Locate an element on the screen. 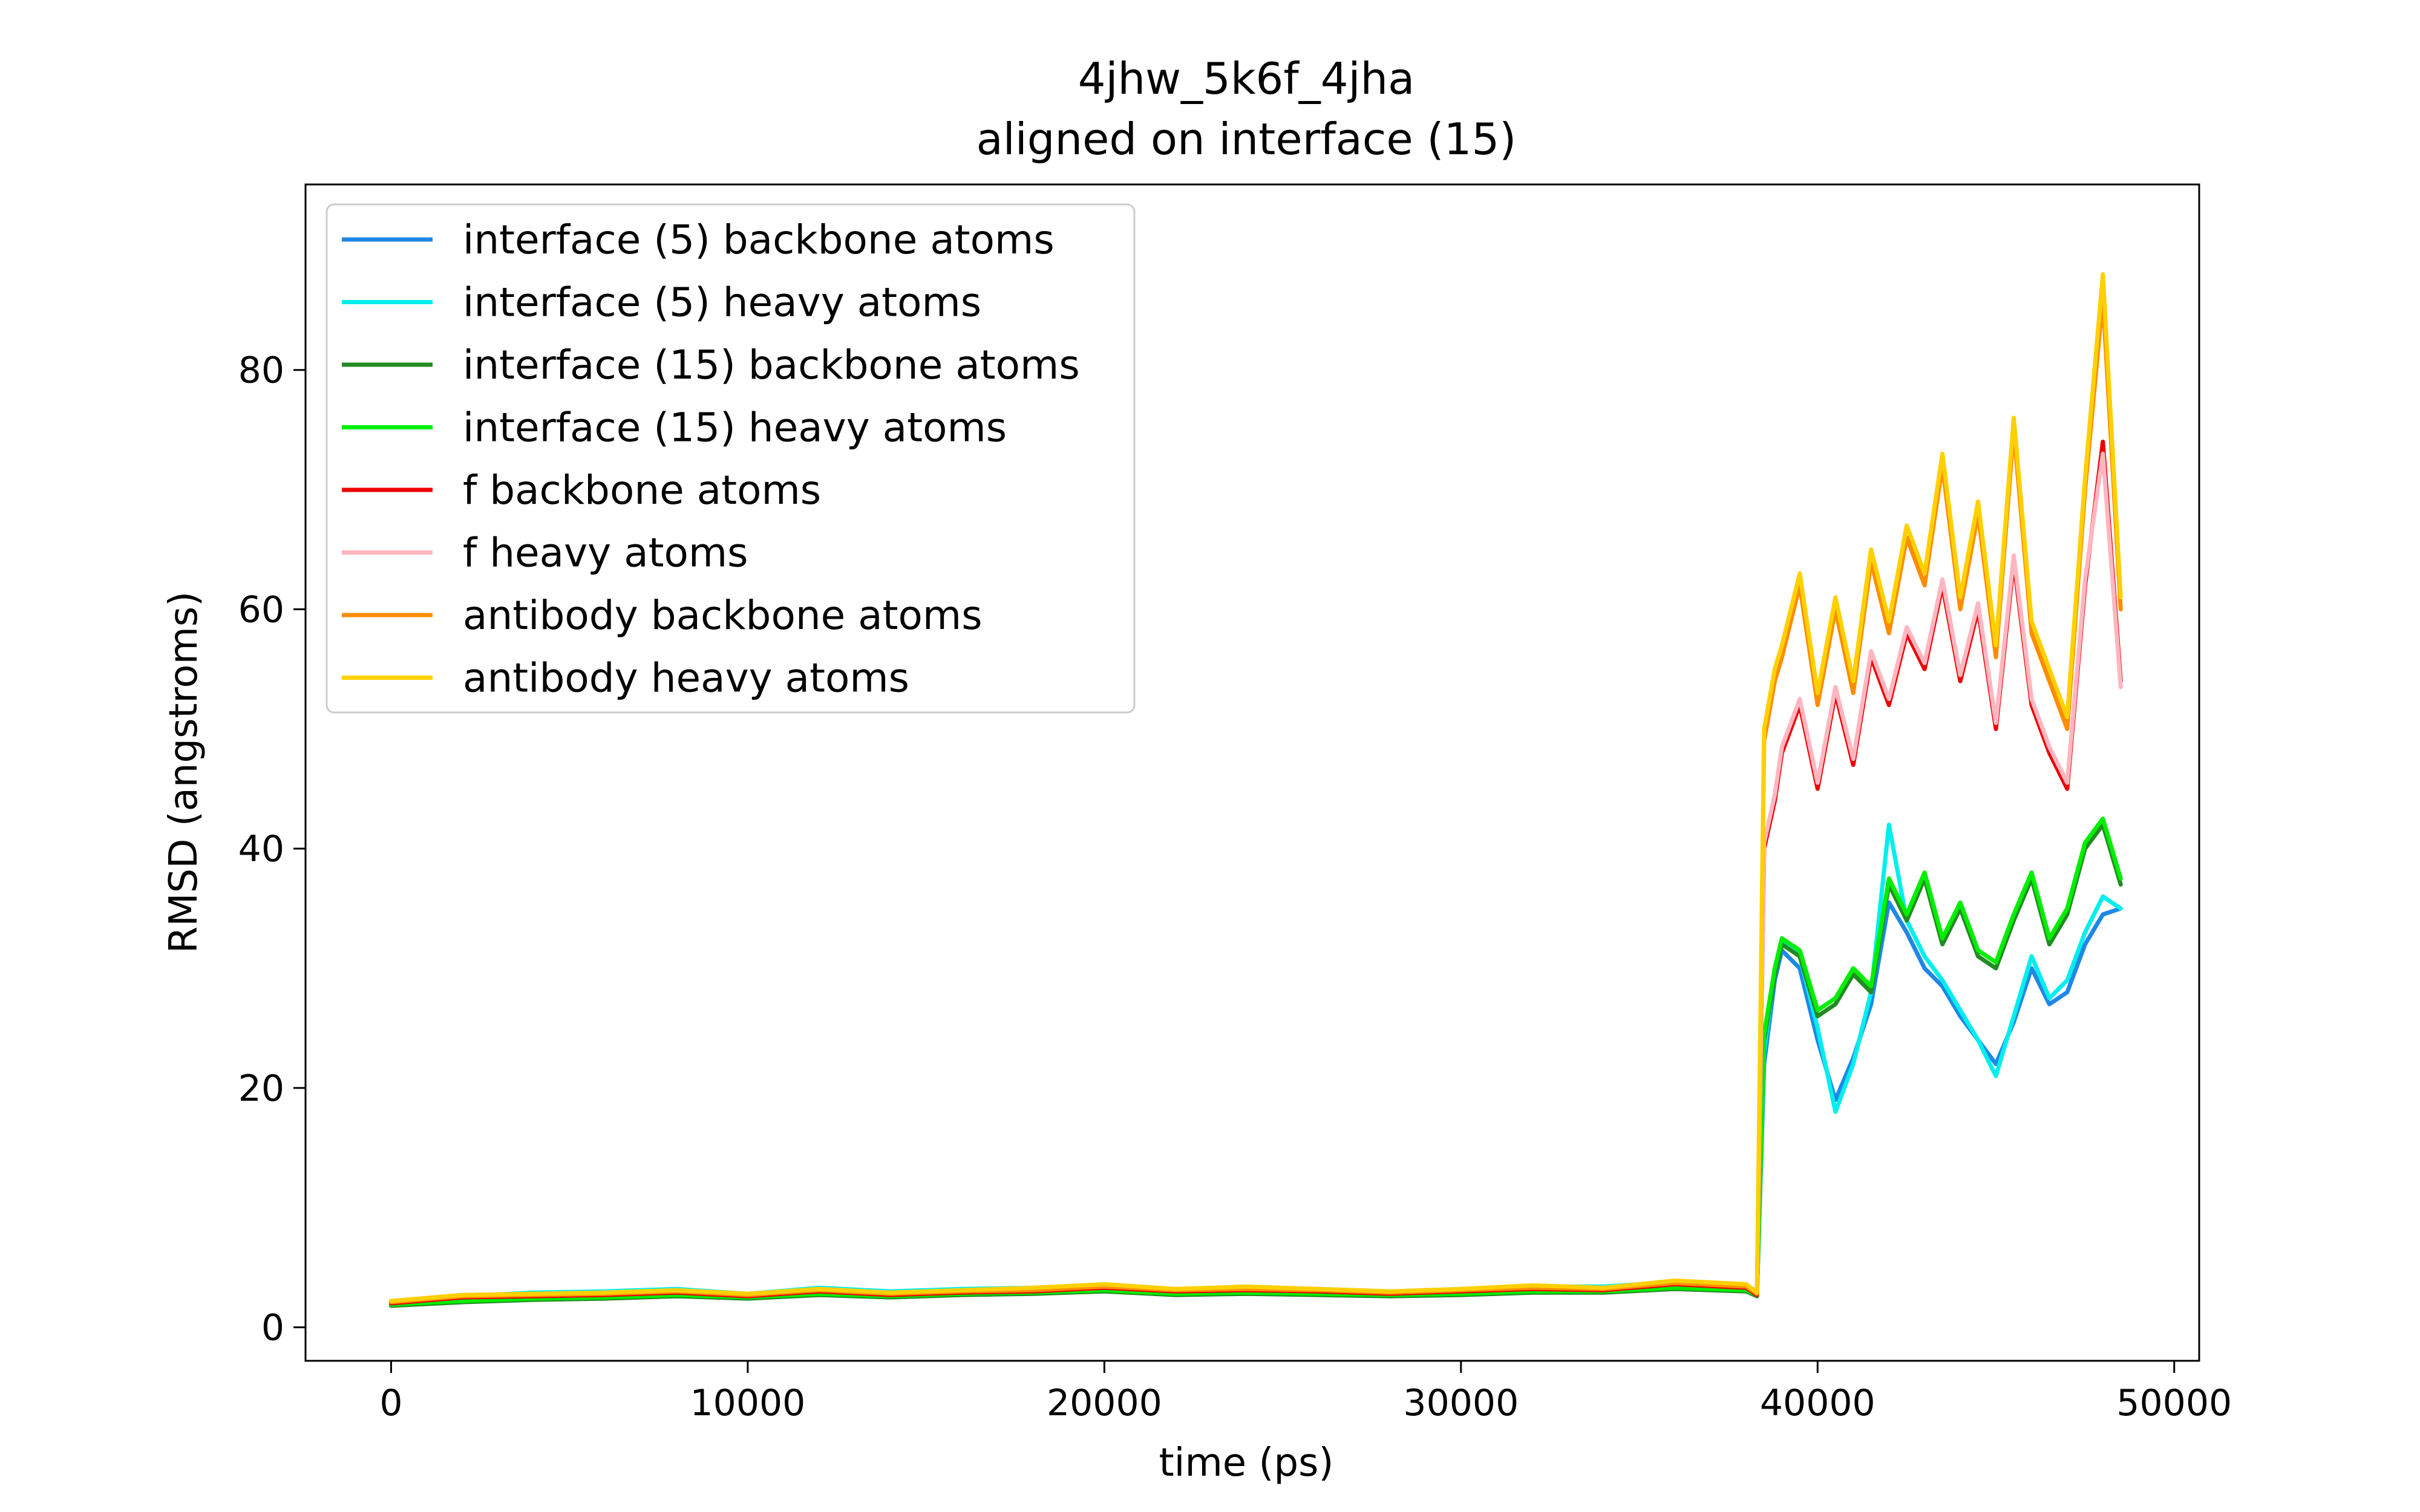 This screenshot has width=2420, height=1512. legend-label: antibody heavy atoms is located at coordinates (686, 678).